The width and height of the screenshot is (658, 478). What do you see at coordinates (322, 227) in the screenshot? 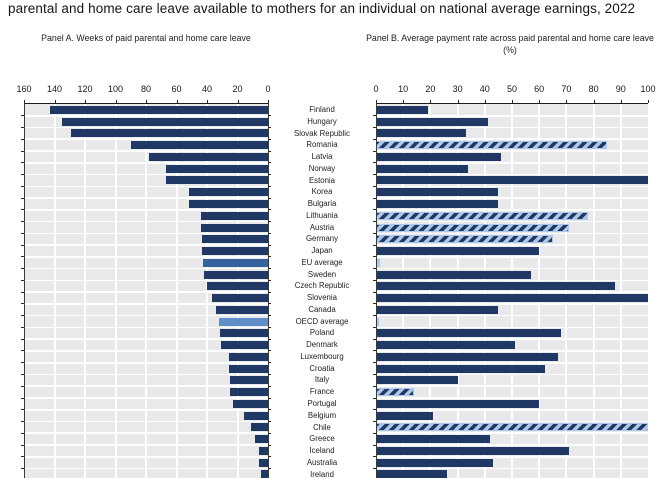
I see `country-label: Austria` at bounding box center [322, 227].